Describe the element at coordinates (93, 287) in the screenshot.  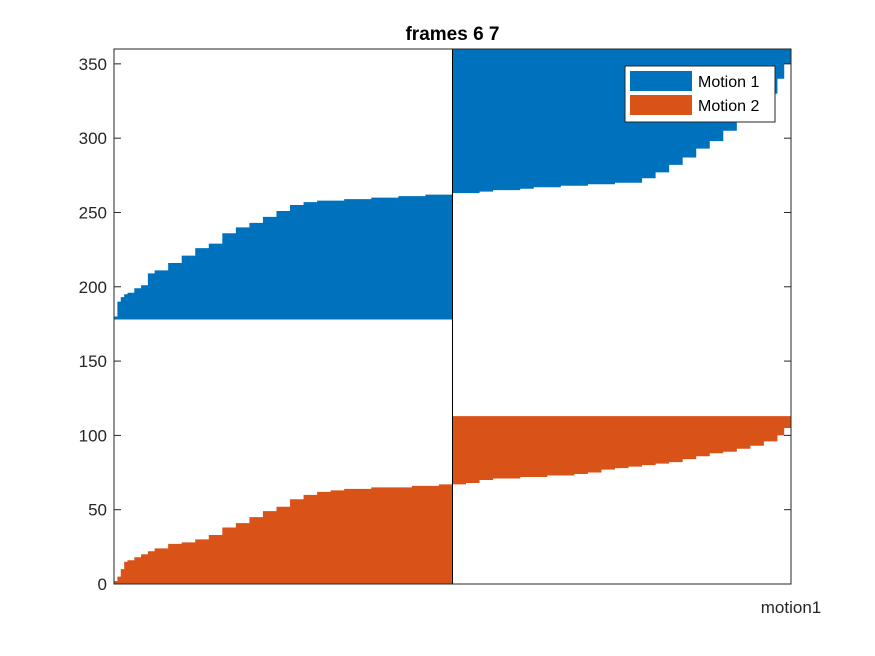
I see `y-tick-label-200: 200` at that location.